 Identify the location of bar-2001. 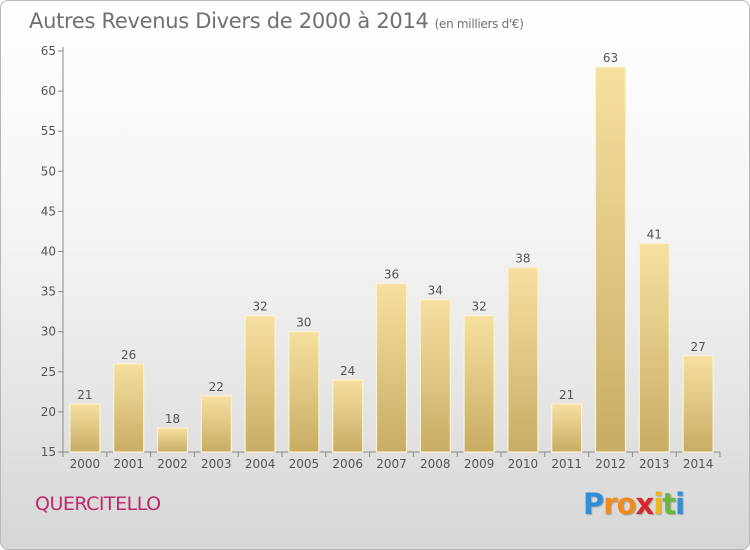
(129, 408).